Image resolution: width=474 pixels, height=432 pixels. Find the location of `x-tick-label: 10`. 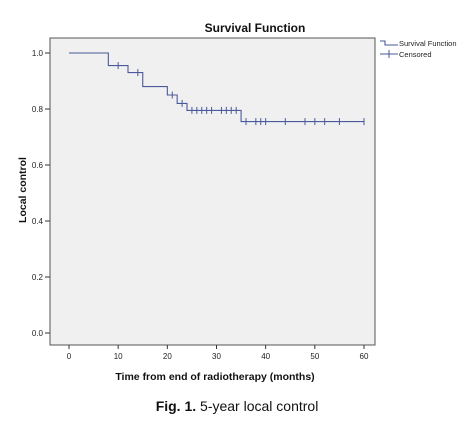

x-tick-label: 10 is located at coordinates (118, 356).